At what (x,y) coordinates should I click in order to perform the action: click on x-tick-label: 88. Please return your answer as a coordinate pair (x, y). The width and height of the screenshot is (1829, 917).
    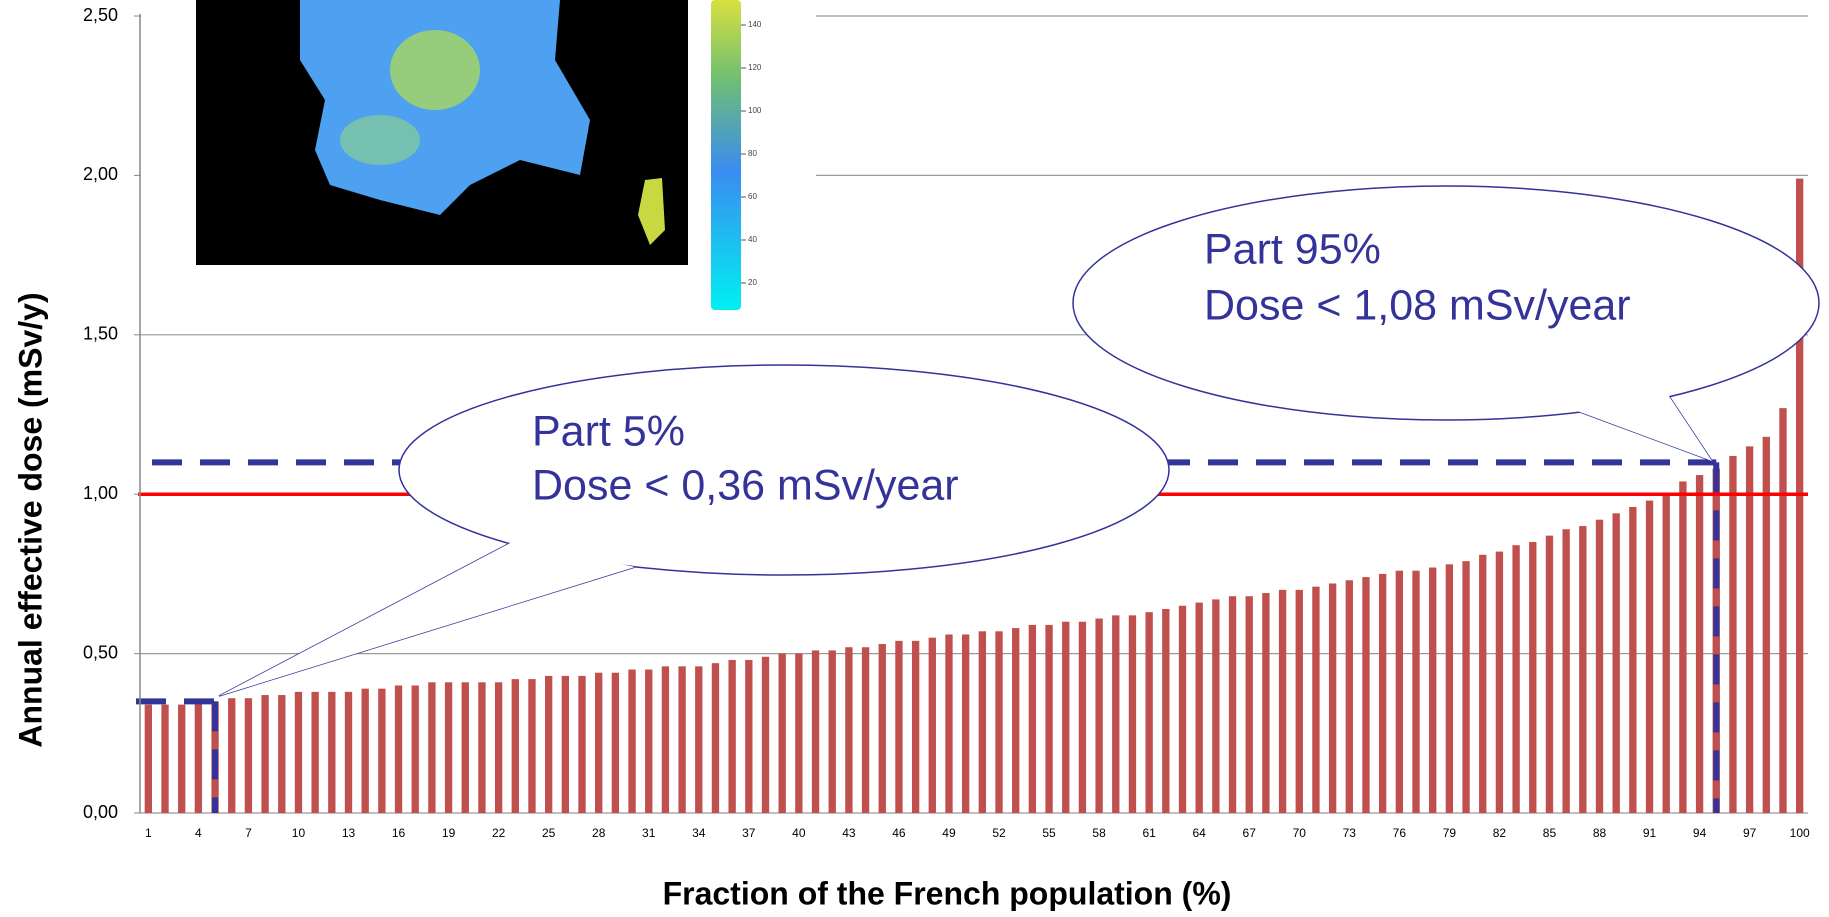
    Looking at the image, I should click on (1600, 833).